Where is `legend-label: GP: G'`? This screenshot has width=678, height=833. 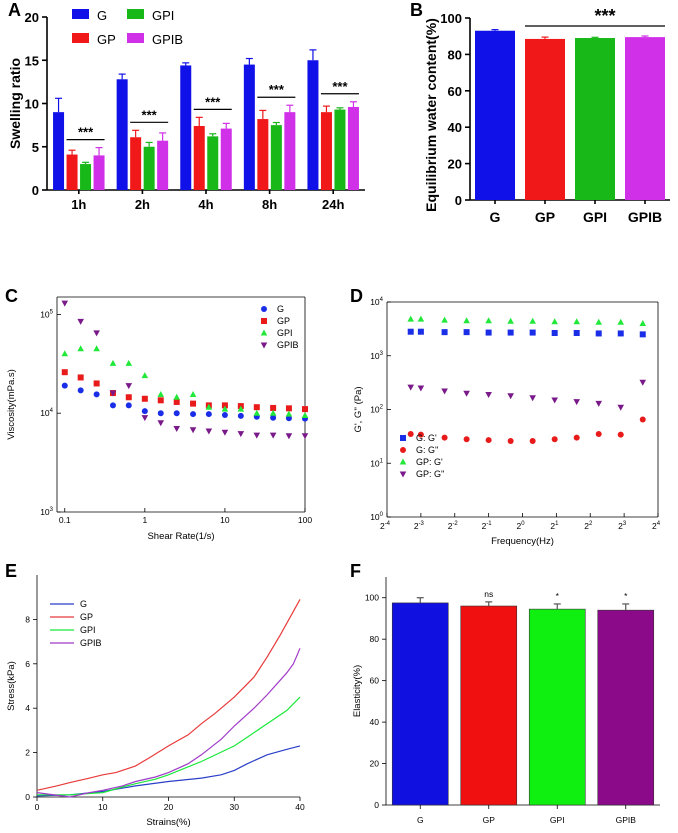 legend-label: GP: G' is located at coordinates (429, 462).